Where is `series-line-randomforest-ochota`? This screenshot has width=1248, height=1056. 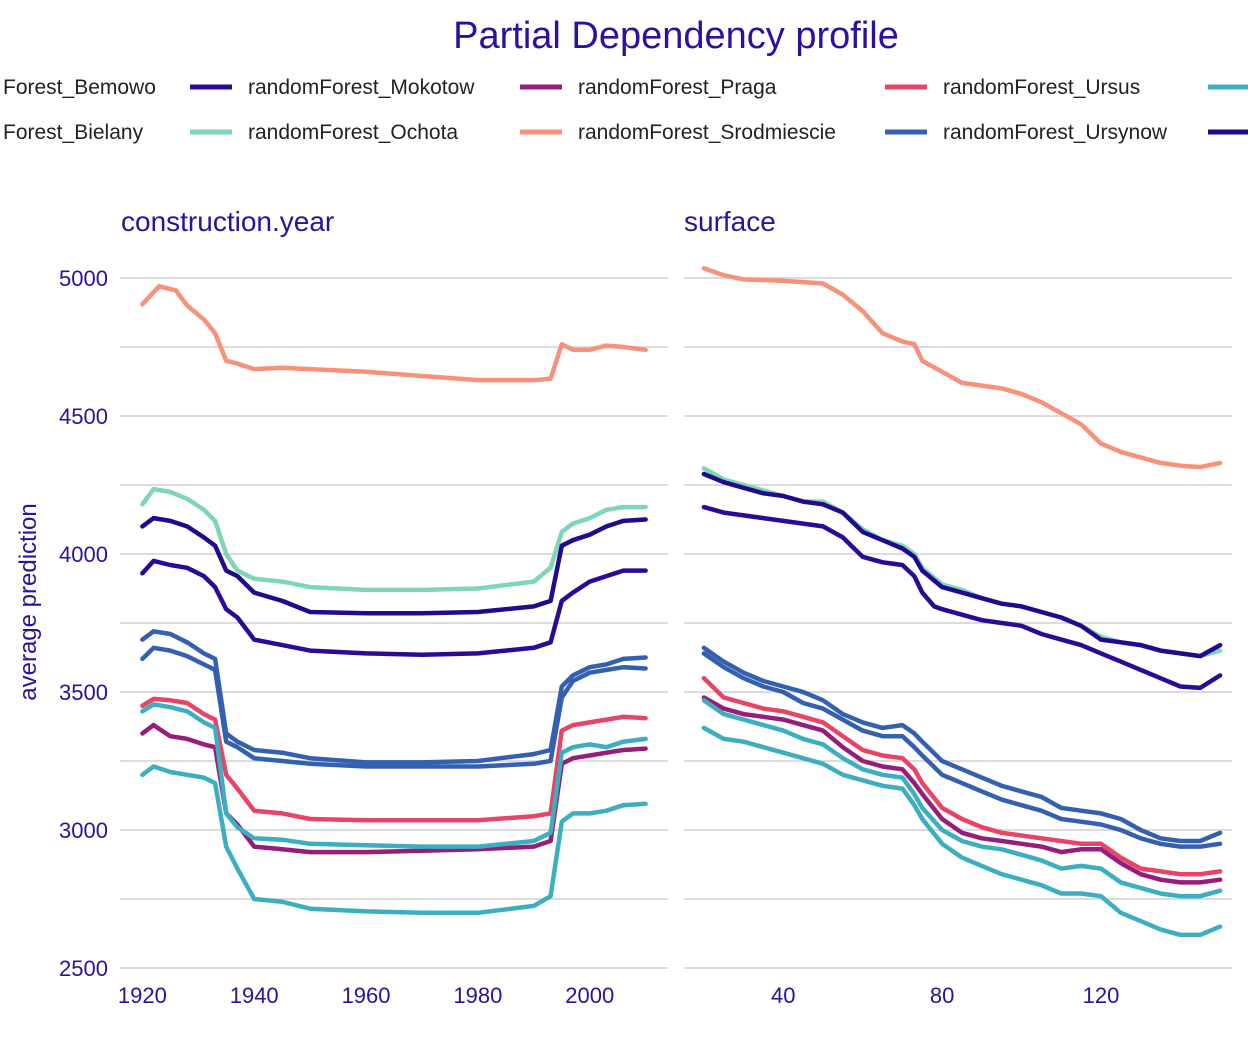 series-line-randomforest-ochota is located at coordinates (394, 539).